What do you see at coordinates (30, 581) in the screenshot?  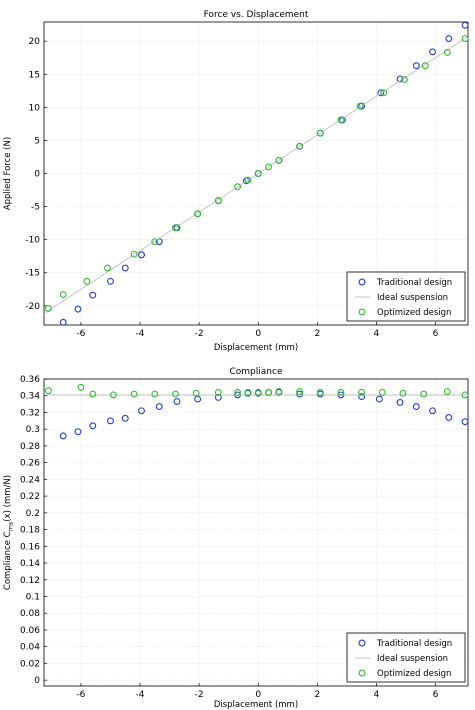 I see `y-tick-label: 0.12` at bounding box center [30, 581].